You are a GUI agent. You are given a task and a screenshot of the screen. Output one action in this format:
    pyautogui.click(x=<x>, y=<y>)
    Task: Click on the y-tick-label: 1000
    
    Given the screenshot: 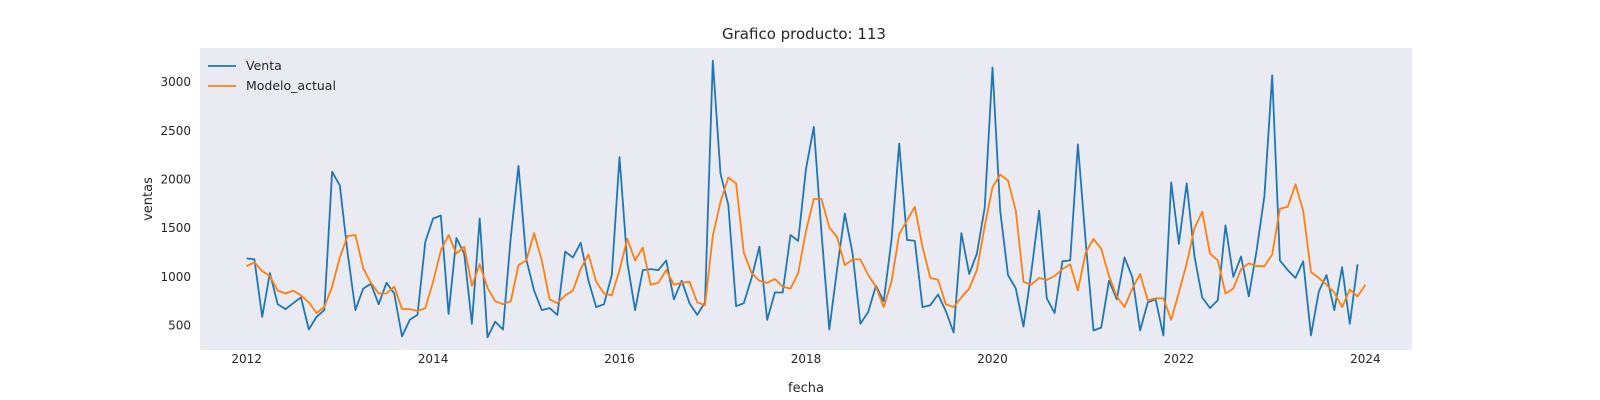 What is the action you would take?
    pyautogui.click(x=175, y=277)
    